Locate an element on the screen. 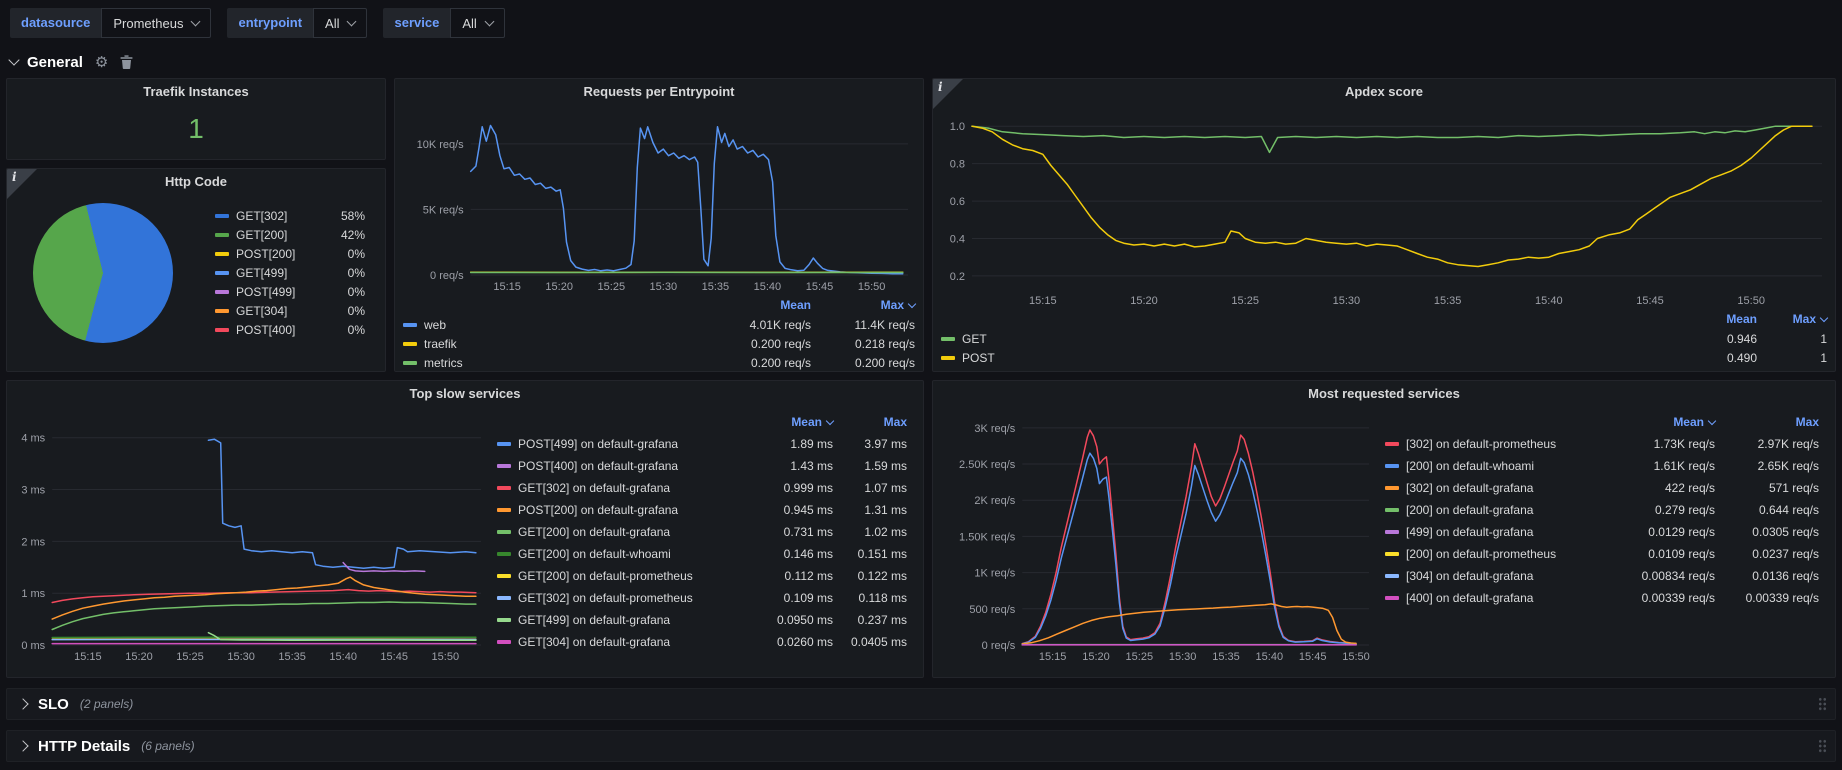  panel-title: Http Code is located at coordinates (196, 181).